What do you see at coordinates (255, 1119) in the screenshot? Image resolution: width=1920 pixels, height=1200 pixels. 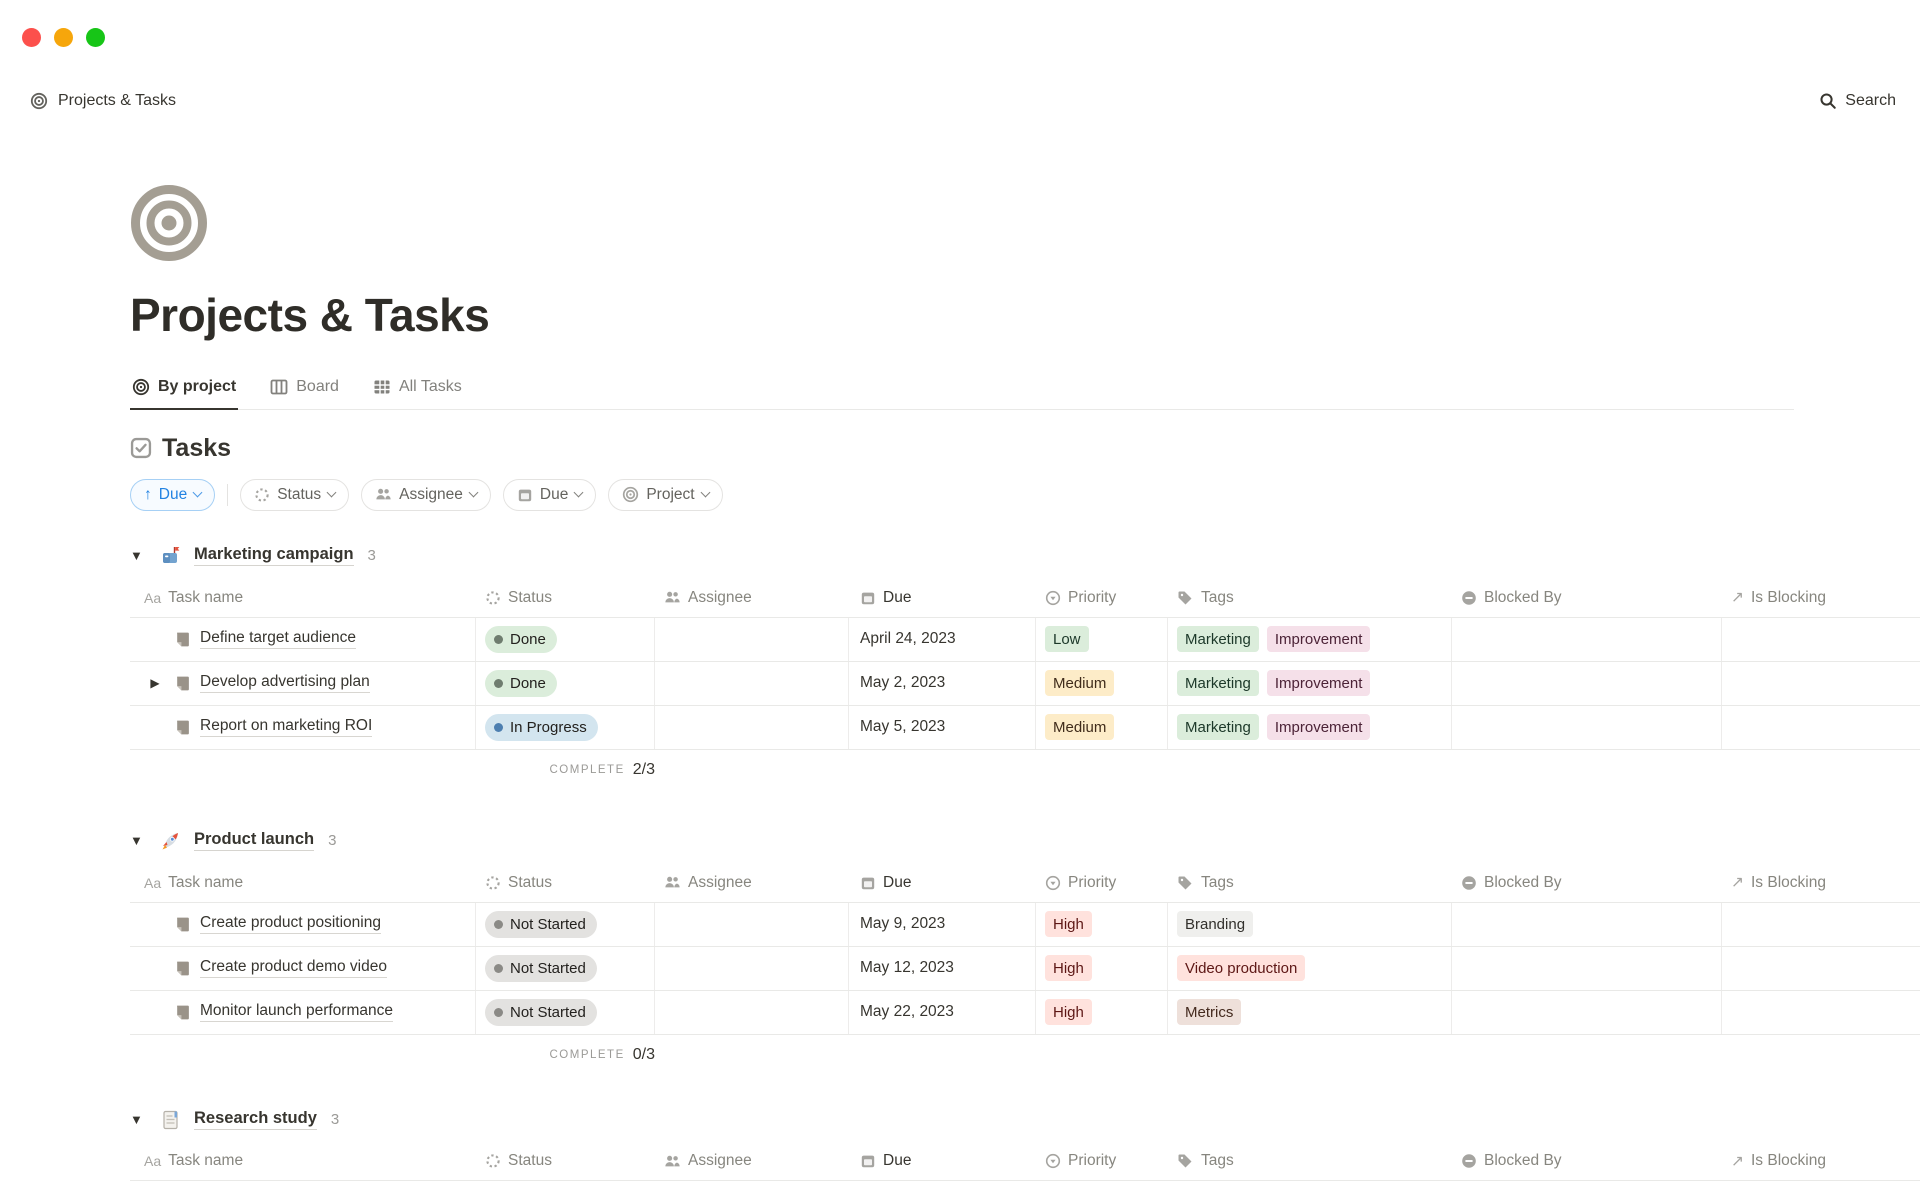 I see `group-title: Research study` at bounding box center [255, 1119].